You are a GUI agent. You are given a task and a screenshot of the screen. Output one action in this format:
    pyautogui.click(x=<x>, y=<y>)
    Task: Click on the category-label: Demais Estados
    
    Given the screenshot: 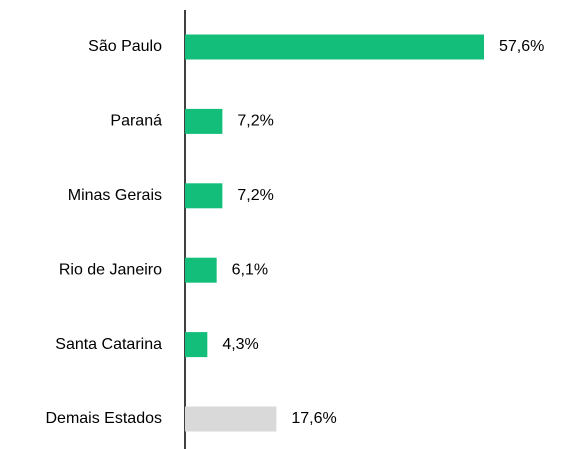 What is the action you would take?
    pyautogui.click(x=104, y=418)
    